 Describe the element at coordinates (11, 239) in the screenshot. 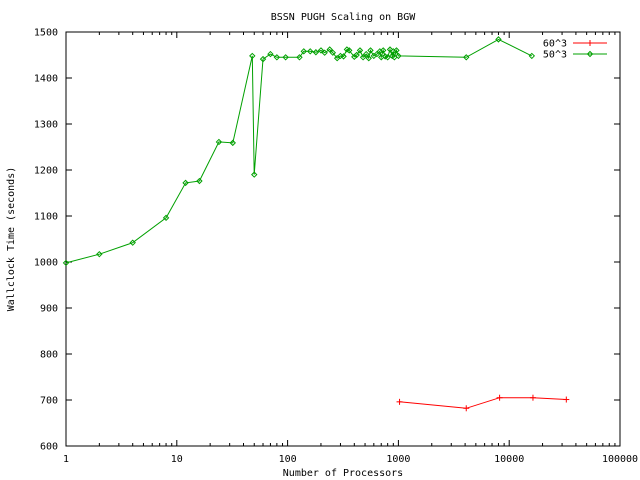

I see `y-axis-label: Wallclock Time (seconds)` at that location.